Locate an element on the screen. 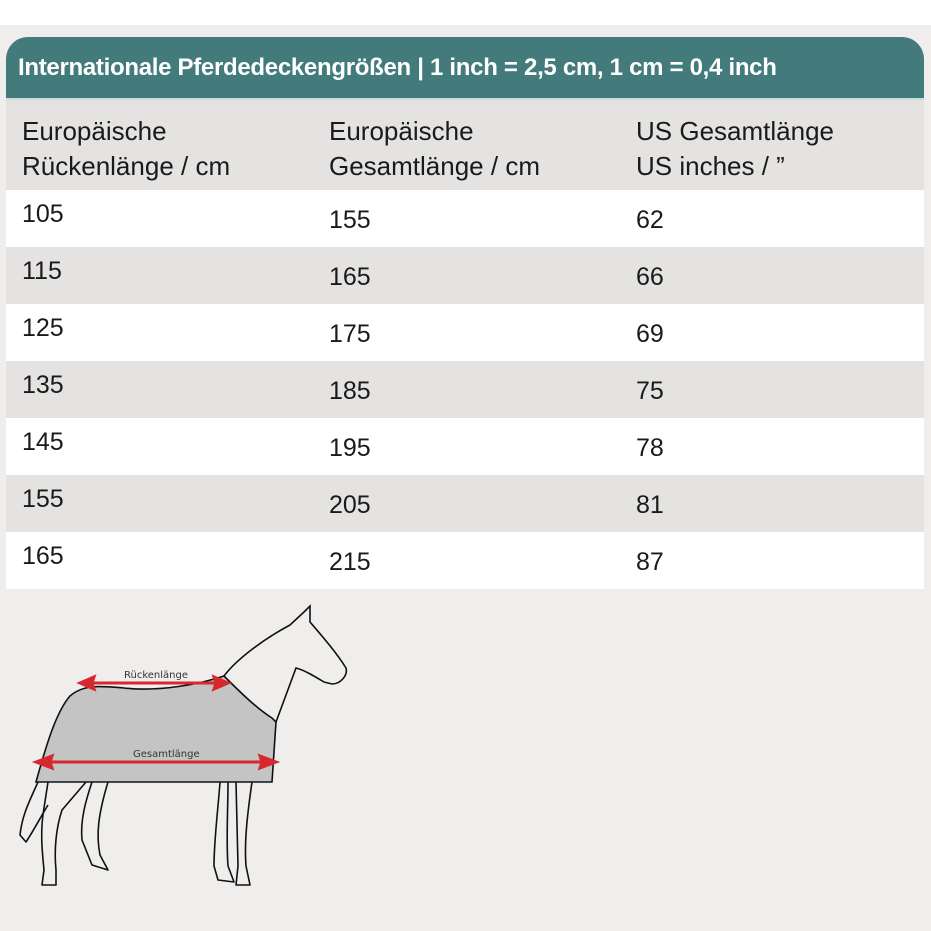  rug-shape is located at coordinates (155, 729).